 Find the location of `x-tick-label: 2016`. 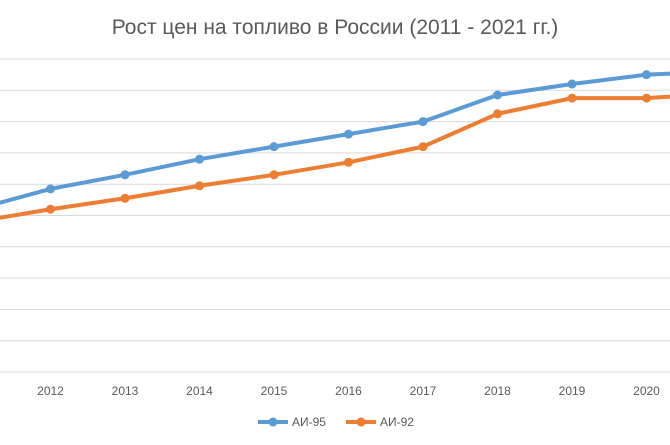

x-tick-label: 2016 is located at coordinates (348, 391).